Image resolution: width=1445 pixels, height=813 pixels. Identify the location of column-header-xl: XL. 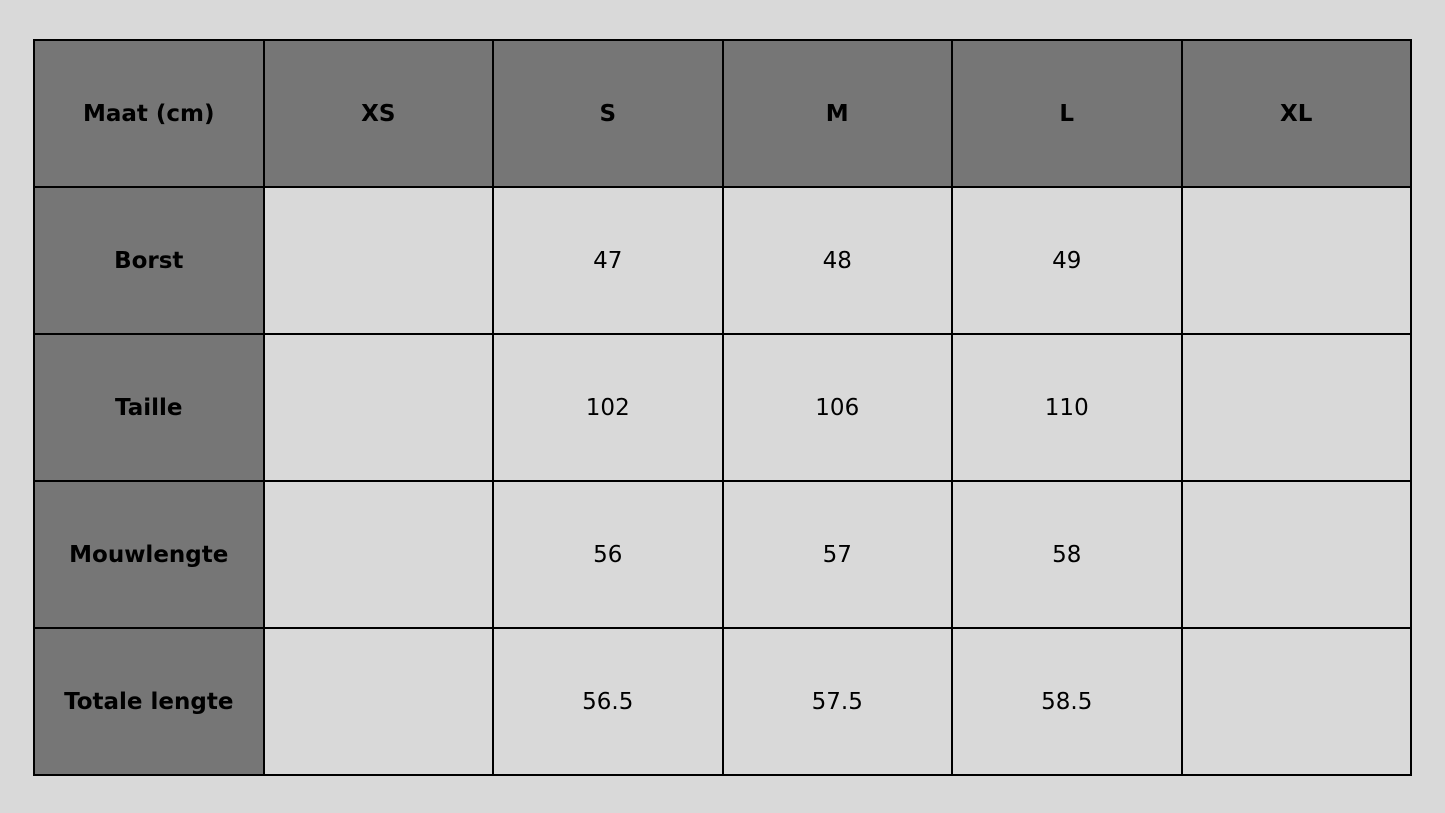
(1296, 113).